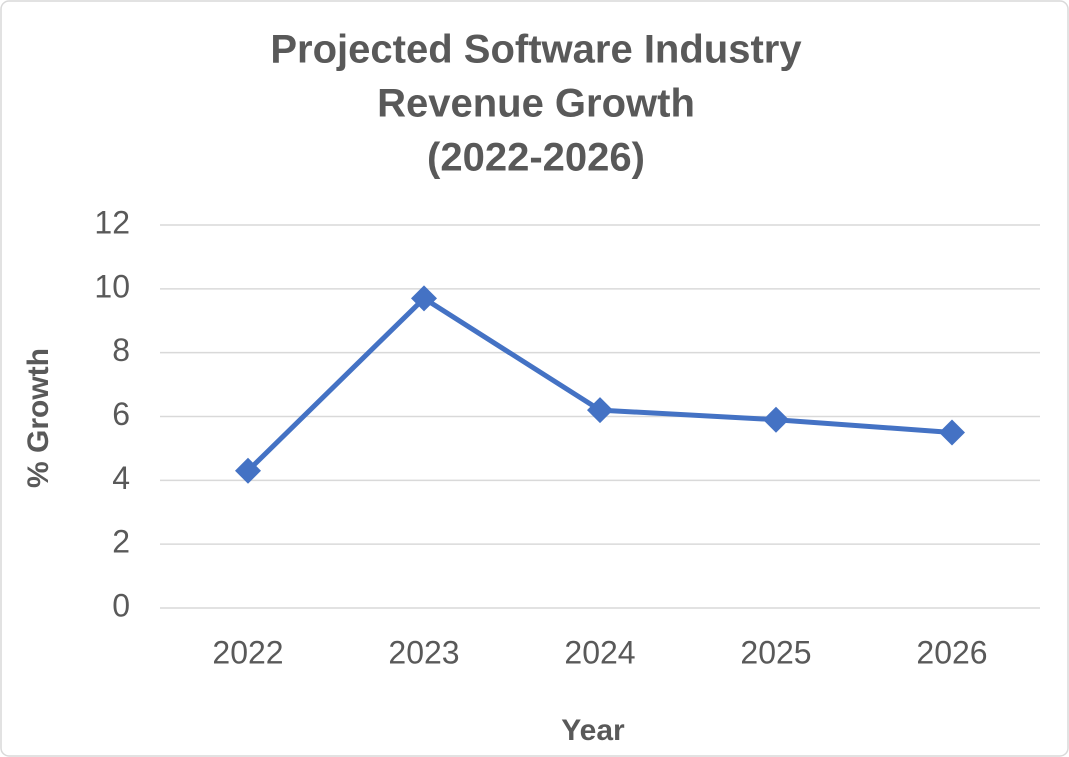 This screenshot has height=757, width=1069. What do you see at coordinates (121, 605) in the screenshot?
I see `y-tick-label: 0` at bounding box center [121, 605].